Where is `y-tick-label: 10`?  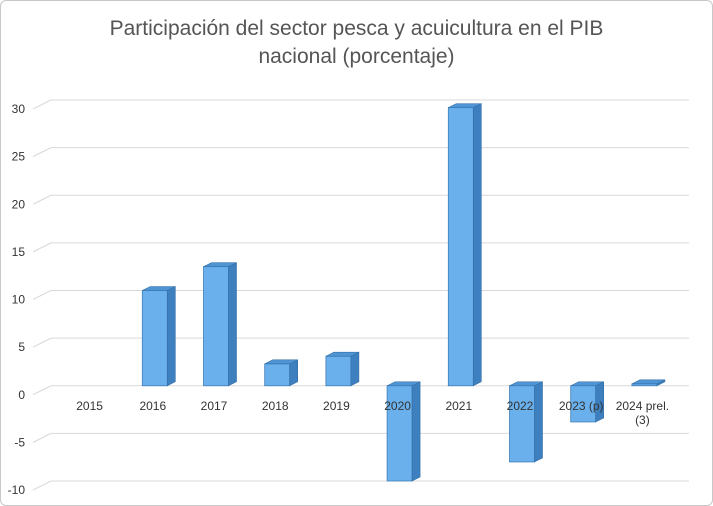 y-tick-label: 10 is located at coordinates (19, 300).